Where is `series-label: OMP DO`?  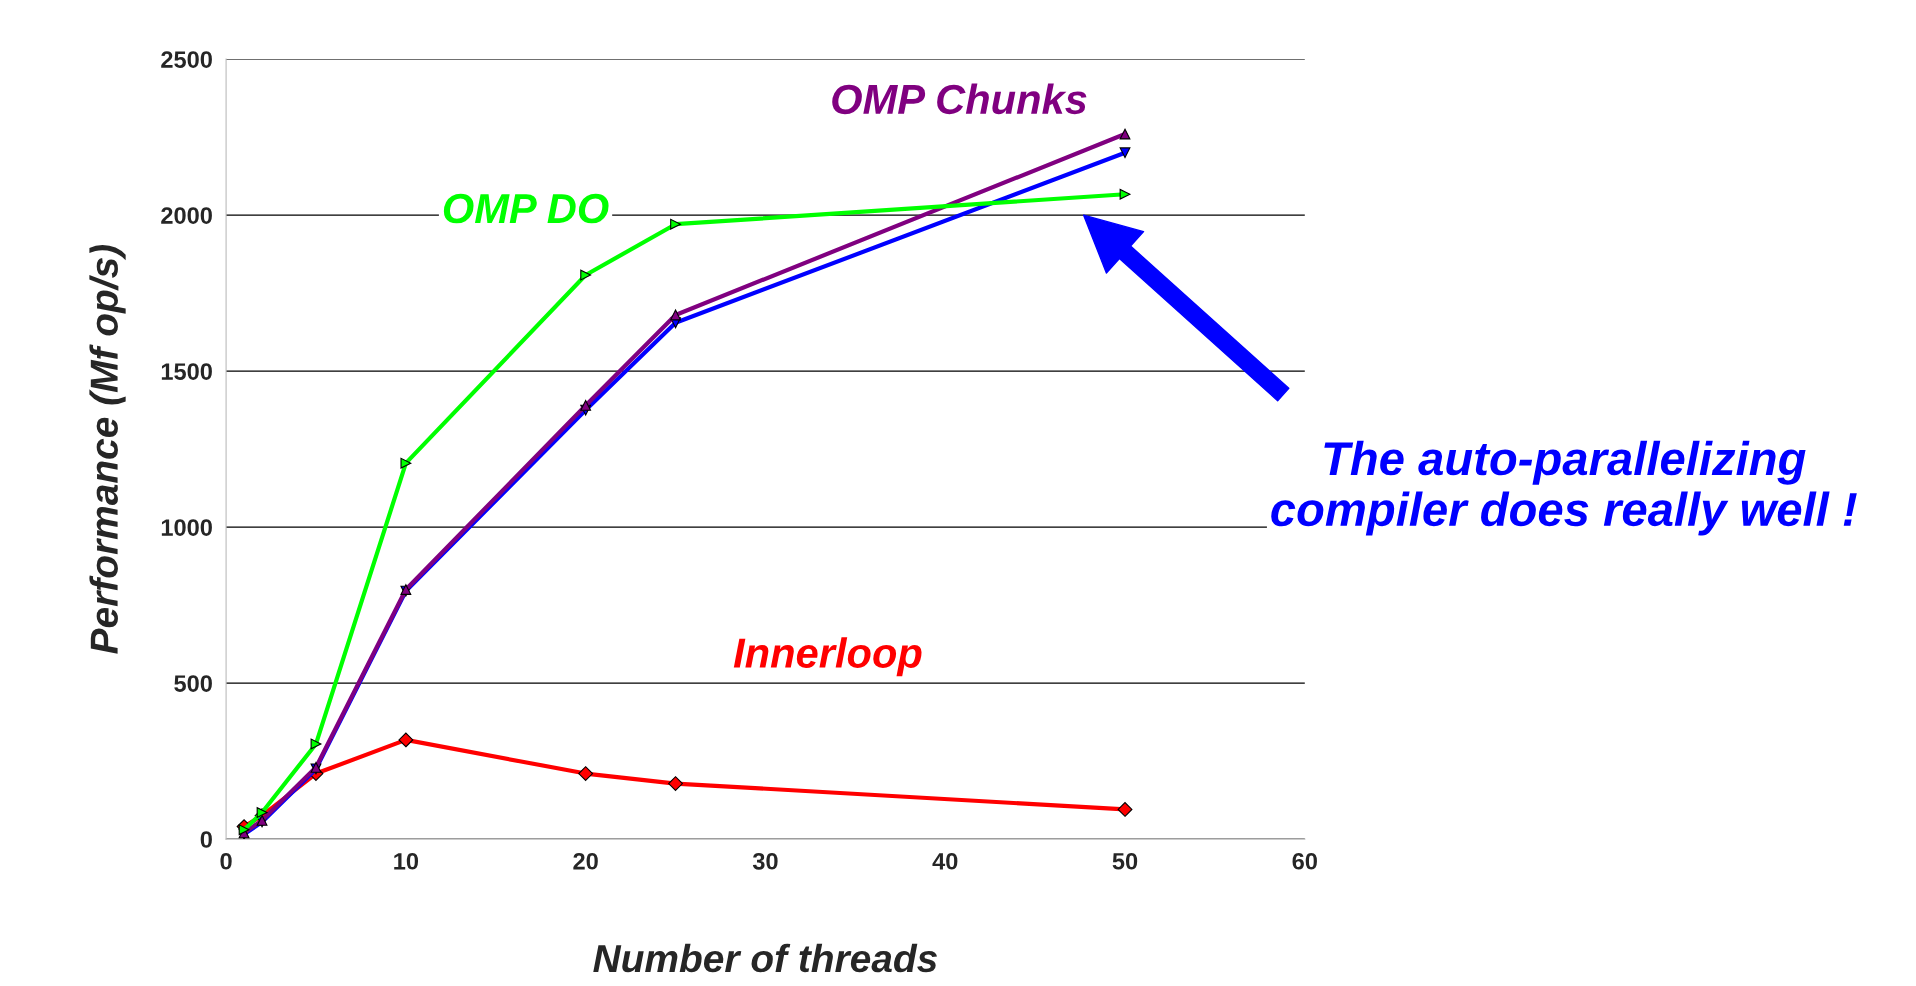 series-label: OMP DO is located at coordinates (526, 208).